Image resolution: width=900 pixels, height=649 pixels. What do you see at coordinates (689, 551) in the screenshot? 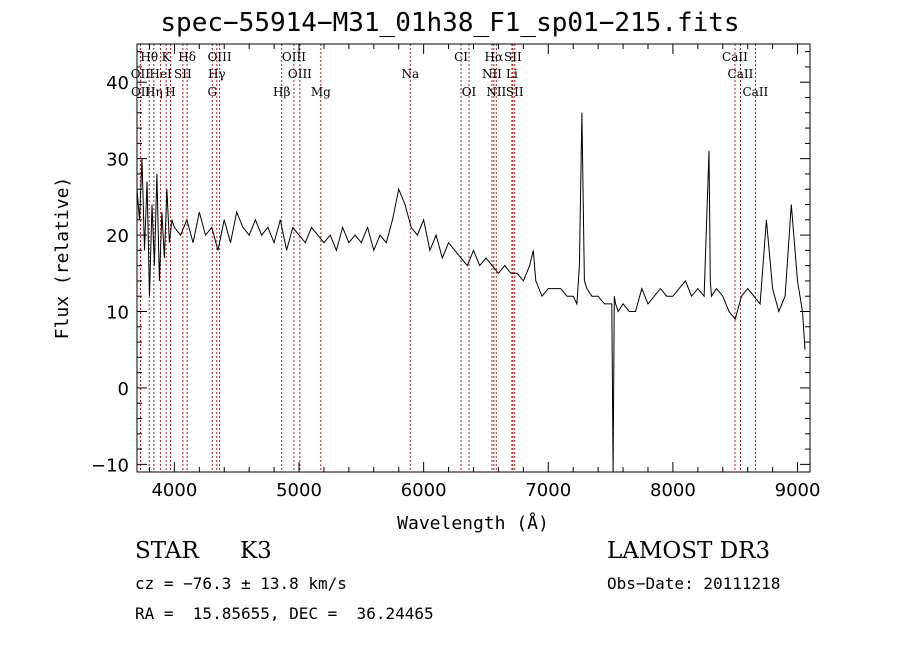
I see `survey-name: LAMOST DR3` at bounding box center [689, 551].